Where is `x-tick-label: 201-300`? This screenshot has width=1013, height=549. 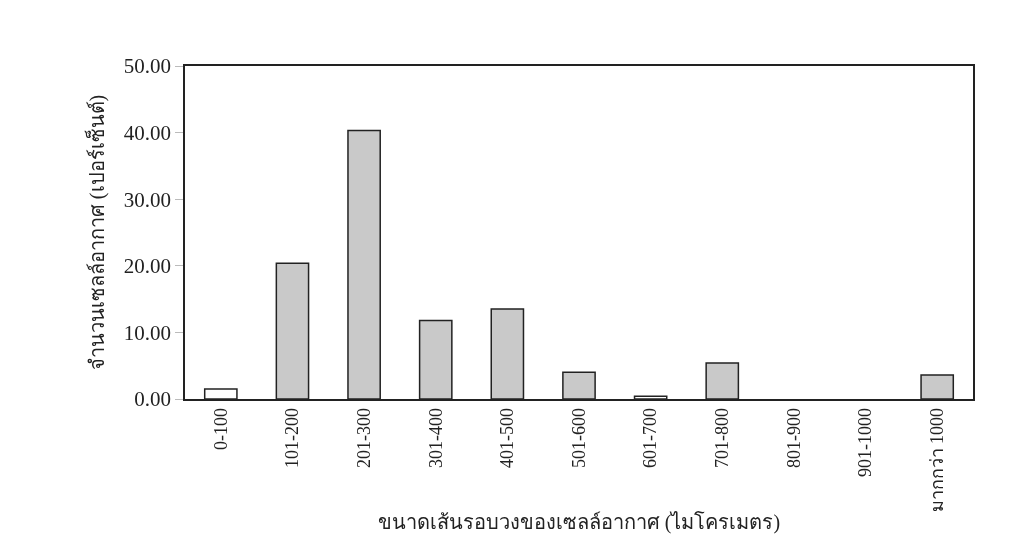 x-tick-label: 201-300 is located at coordinates (363, 437).